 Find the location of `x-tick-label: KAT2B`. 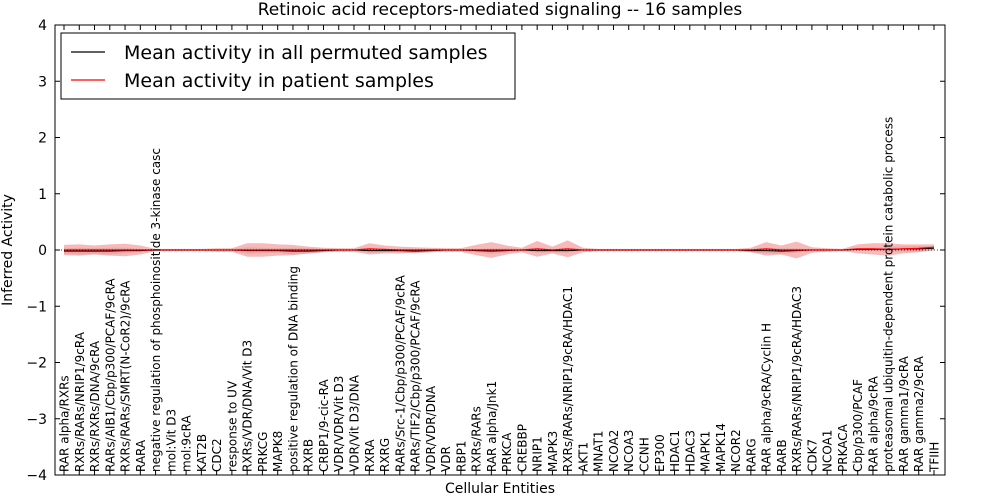

x-tick-label: KAT2B is located at coordinates (202, 453).